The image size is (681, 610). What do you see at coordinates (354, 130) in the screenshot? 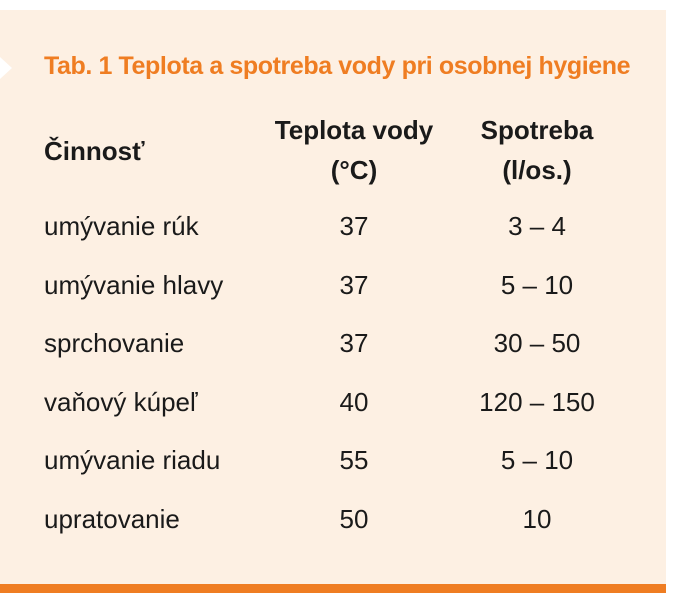
I see `header-temperature-line1: Teplota vody` at bounding box center [354, 130].